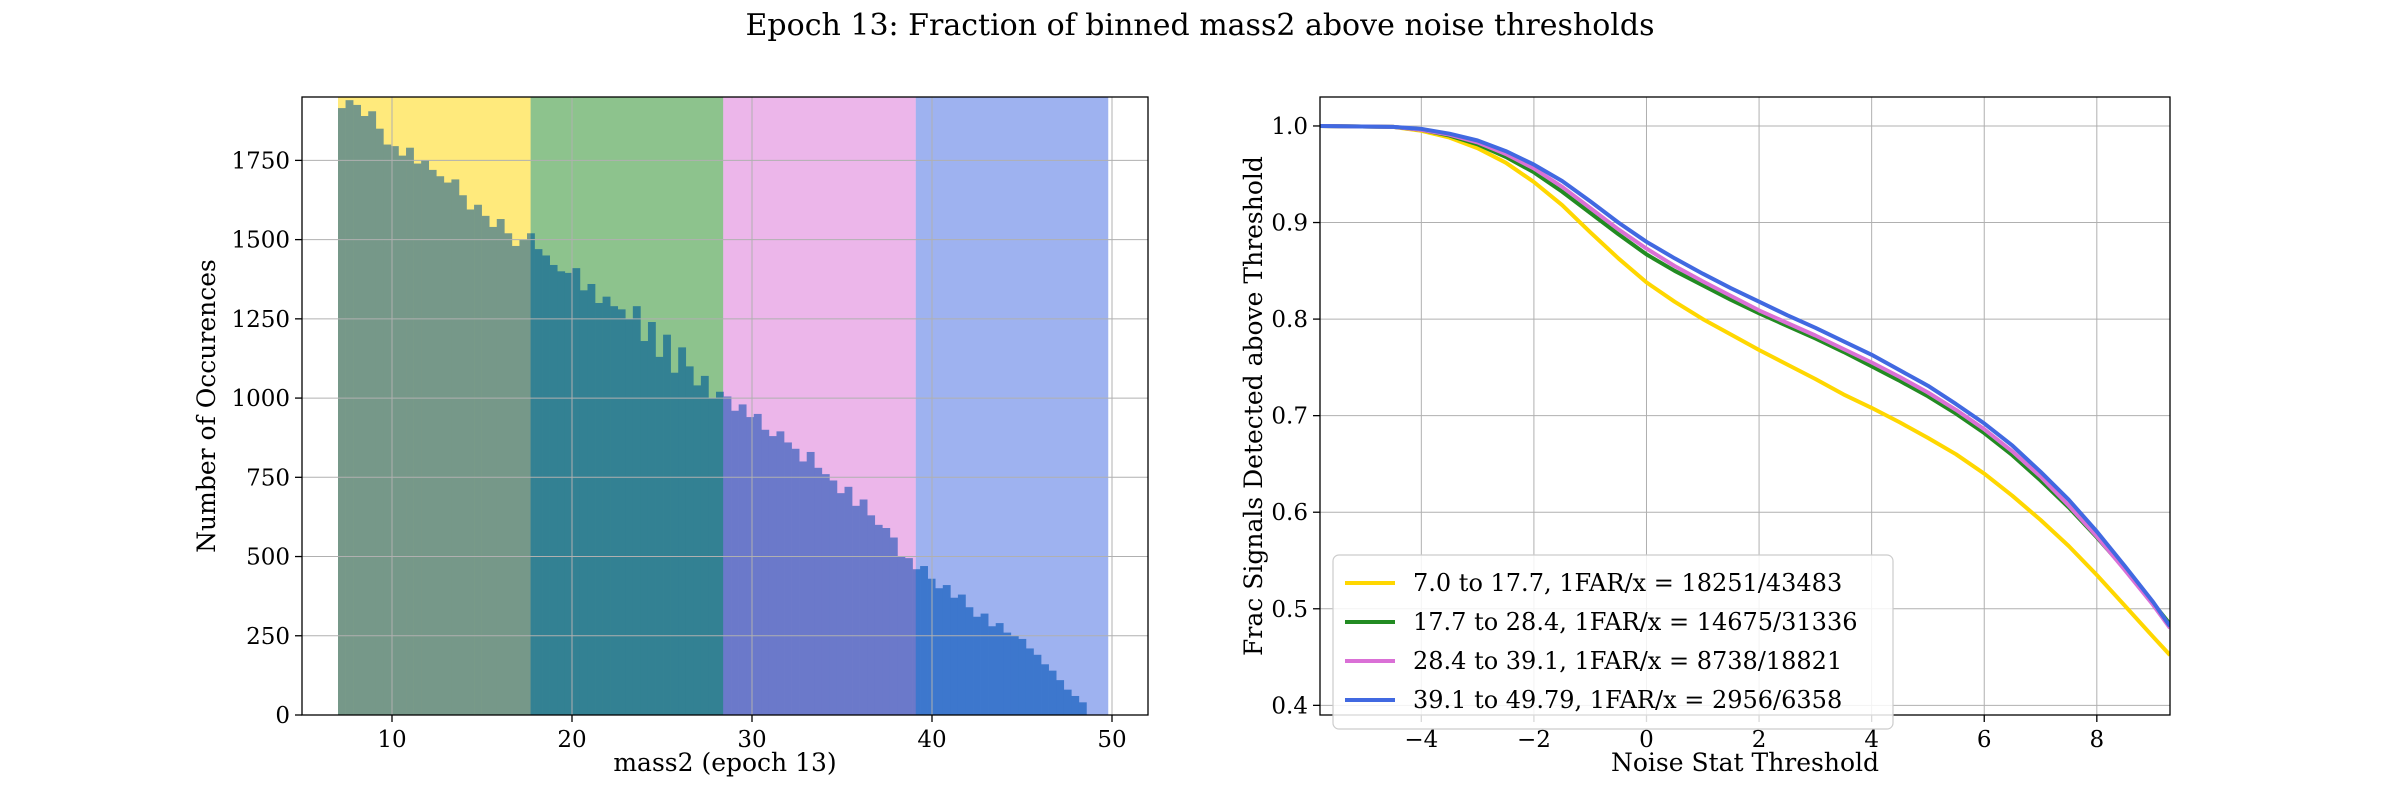 The image size is (2400, 800). Describe the element at coordinates (1646, 740) in the screenshot. I see `x-tick-label: 0` at that location.